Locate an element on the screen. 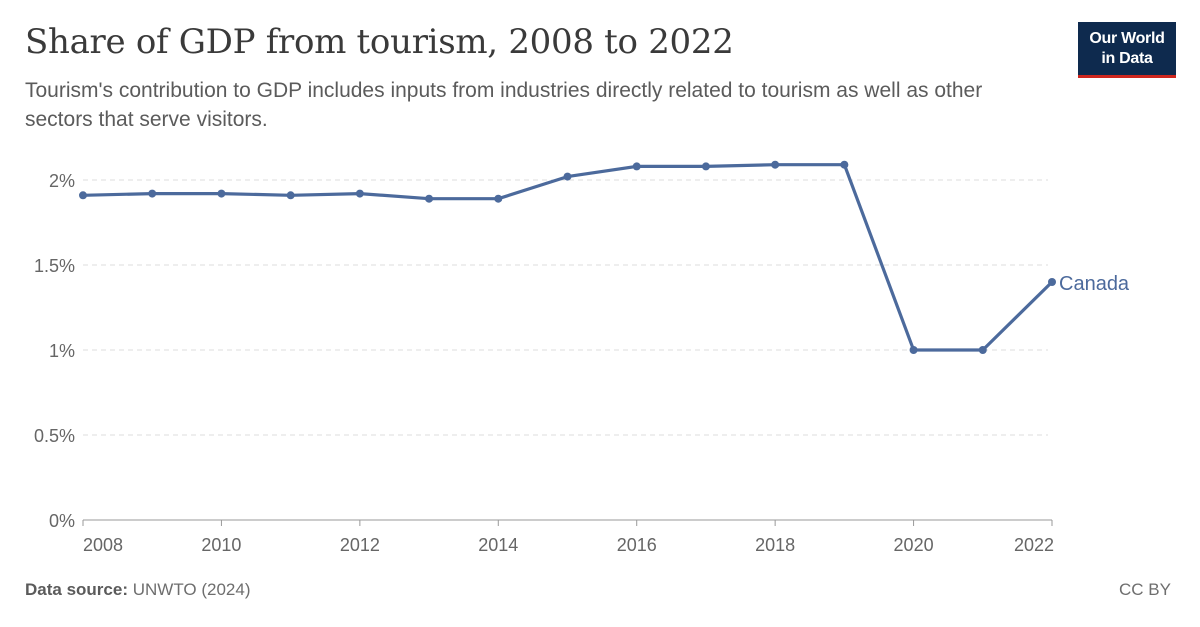 The image size is (1200, 627). series-label: Canada is located at coordinates (1094, 284).